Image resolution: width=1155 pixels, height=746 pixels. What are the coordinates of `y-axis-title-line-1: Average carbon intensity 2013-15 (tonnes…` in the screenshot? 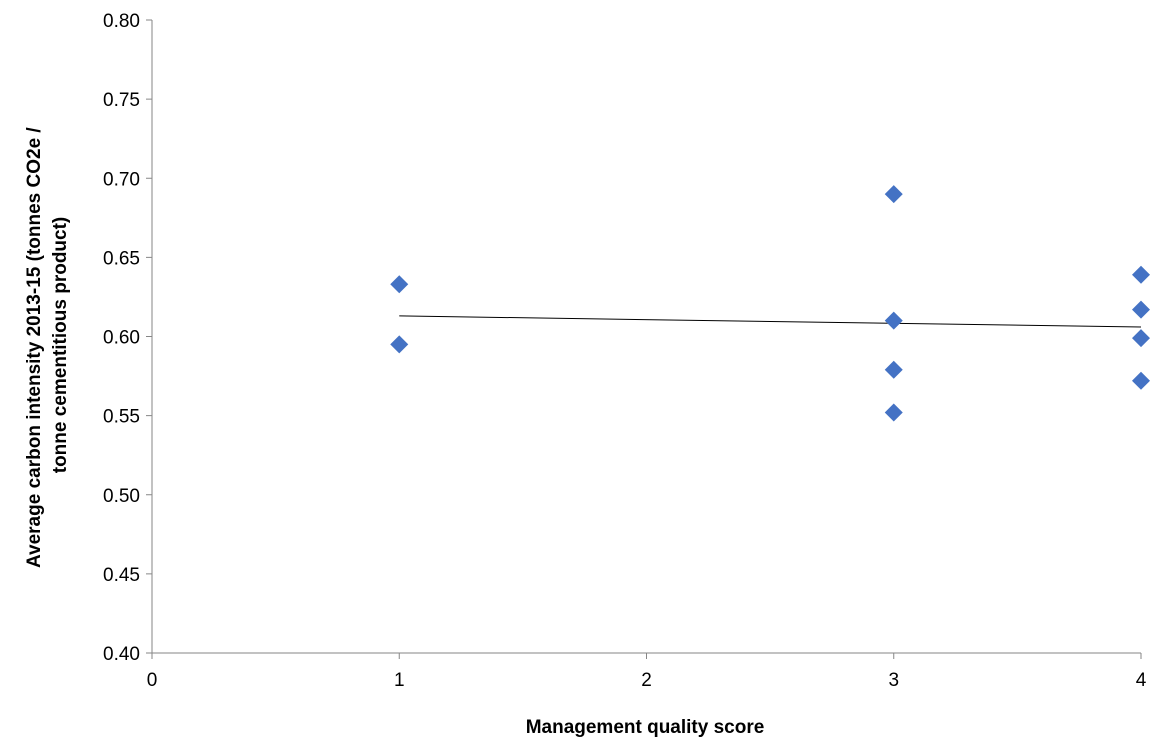 It's located at (34, 347).